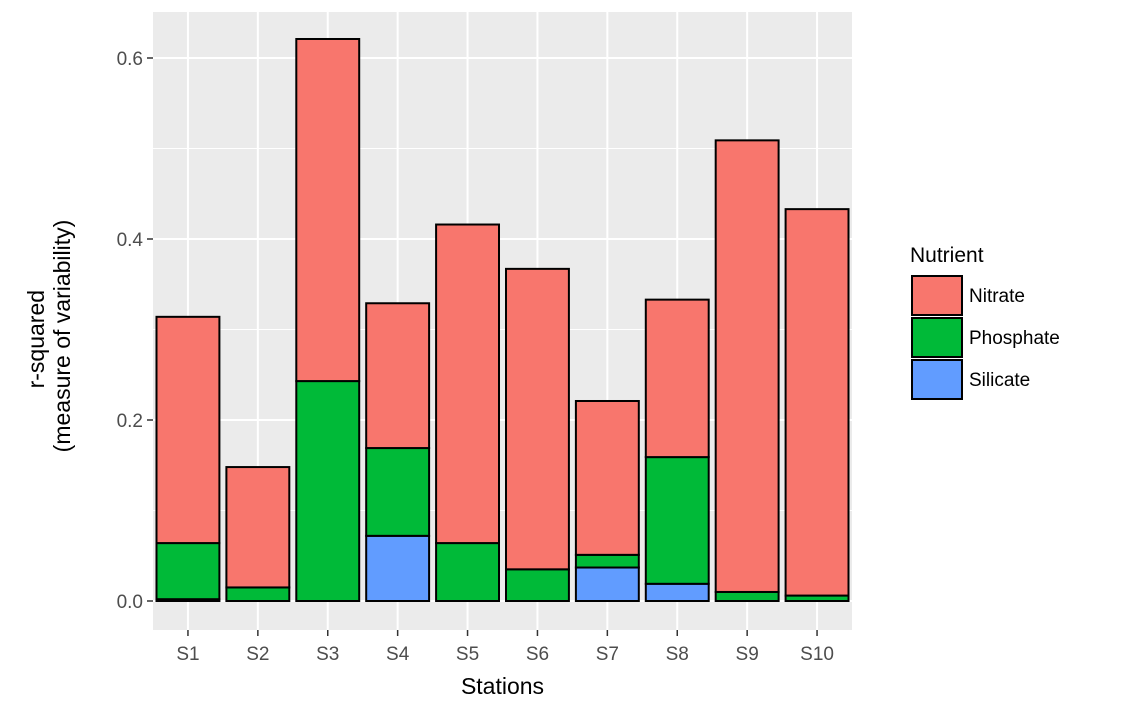 The image size is (1122, 702). Describe the element at coordinates (505, 647) in the screenshot. I see `x-axis: S1 S2 S3 S4 S5 S6 S7 S8 S9 S10` at that location.